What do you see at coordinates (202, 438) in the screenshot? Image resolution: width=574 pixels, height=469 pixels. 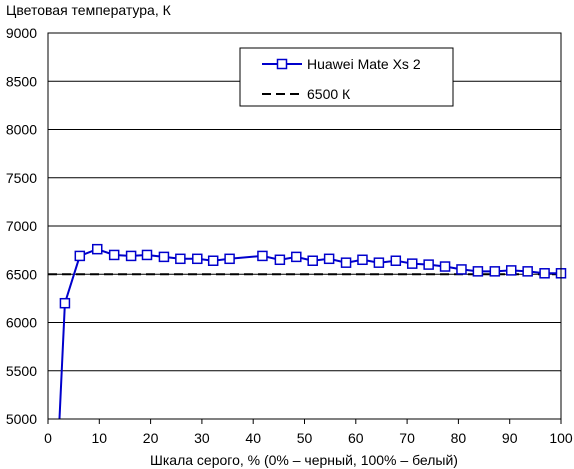 I see `x-tick-label: 30` at bounding box center [202, 438].